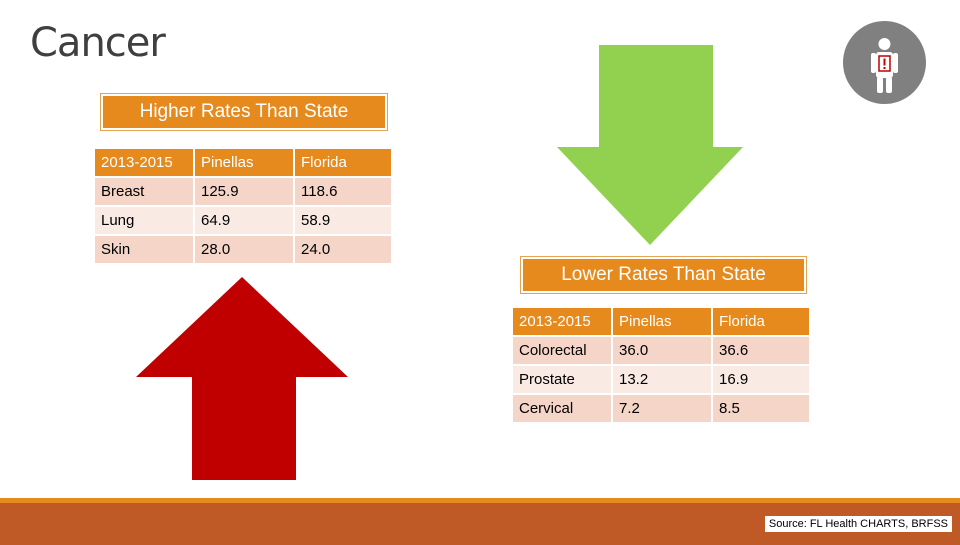  I want to click on table-row: Colorectal 36.0 36.6, so click(661, 350).